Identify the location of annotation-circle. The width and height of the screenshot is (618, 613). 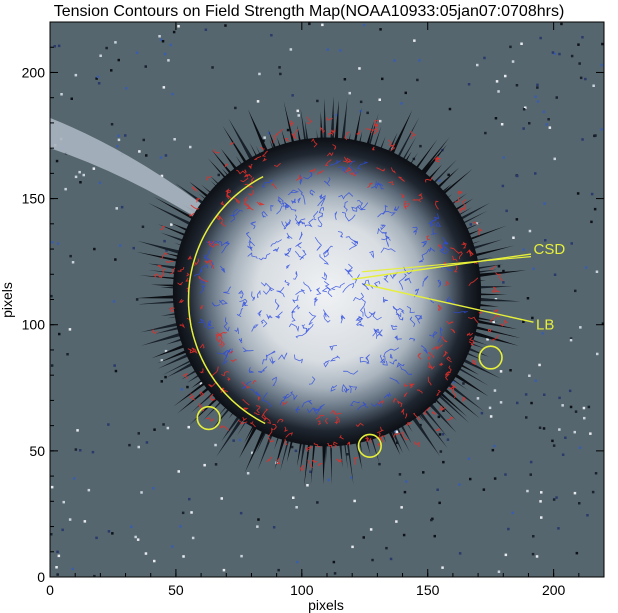
(208, 418).